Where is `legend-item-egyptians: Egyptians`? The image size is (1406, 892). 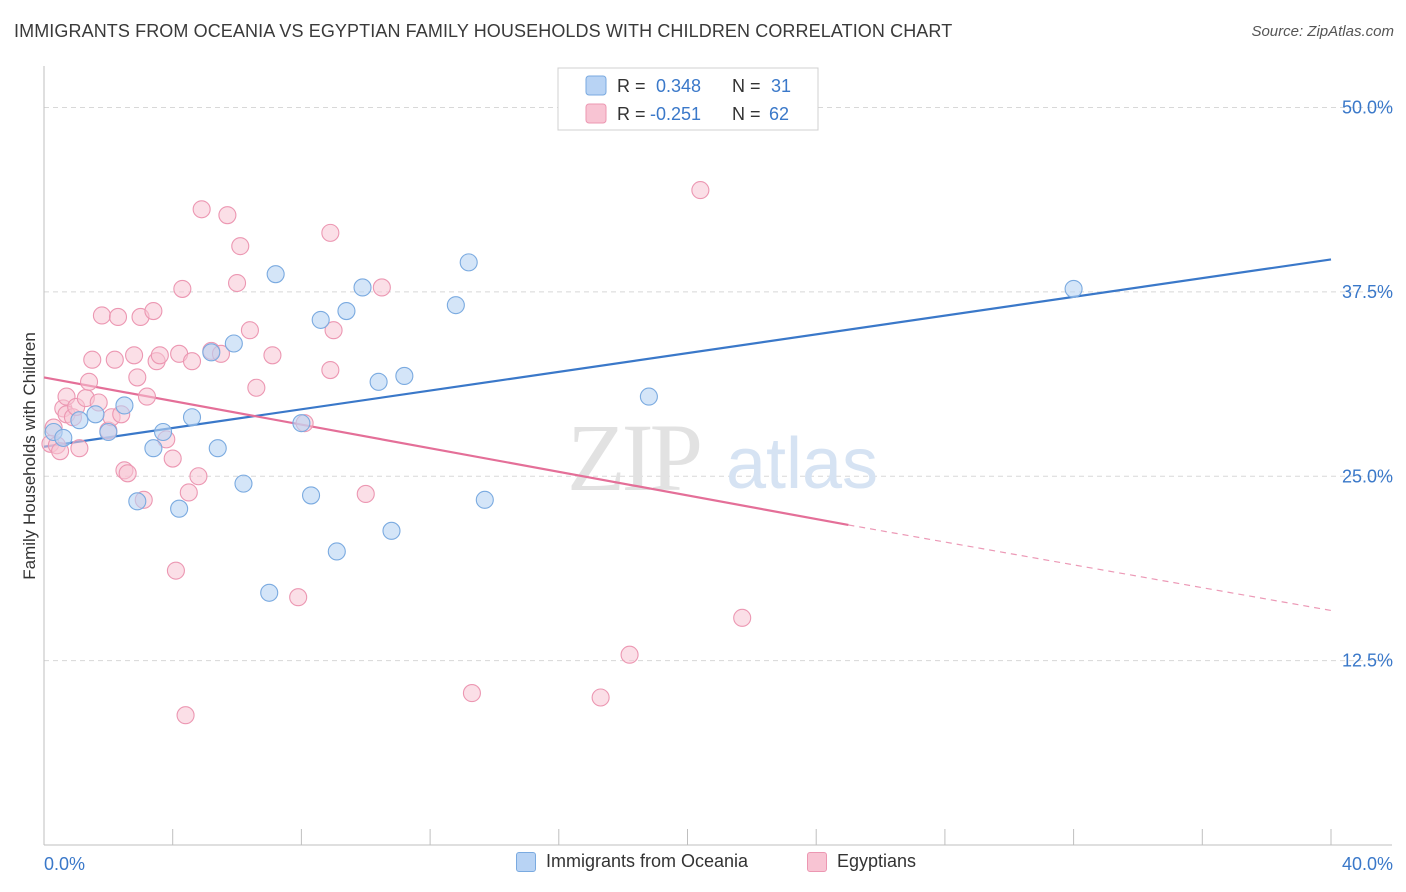 legend-item-egyptians: Egyptians is located at coordinates (861, 861).